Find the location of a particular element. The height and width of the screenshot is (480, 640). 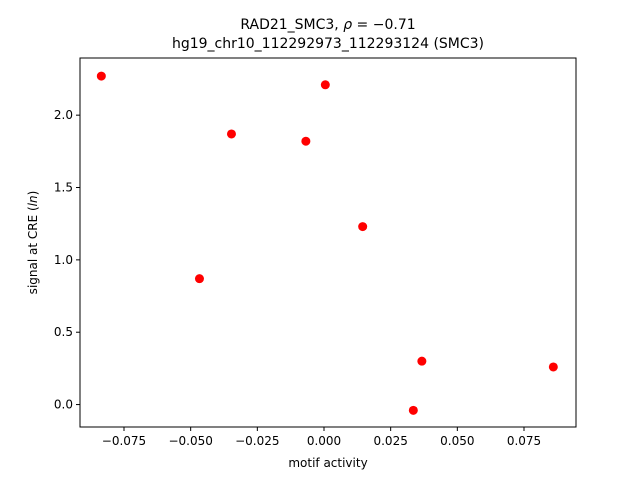

y-axis-ticks: 0.0 0.5 1.0 1.5 2.0 is located at coordinates (67, 260).